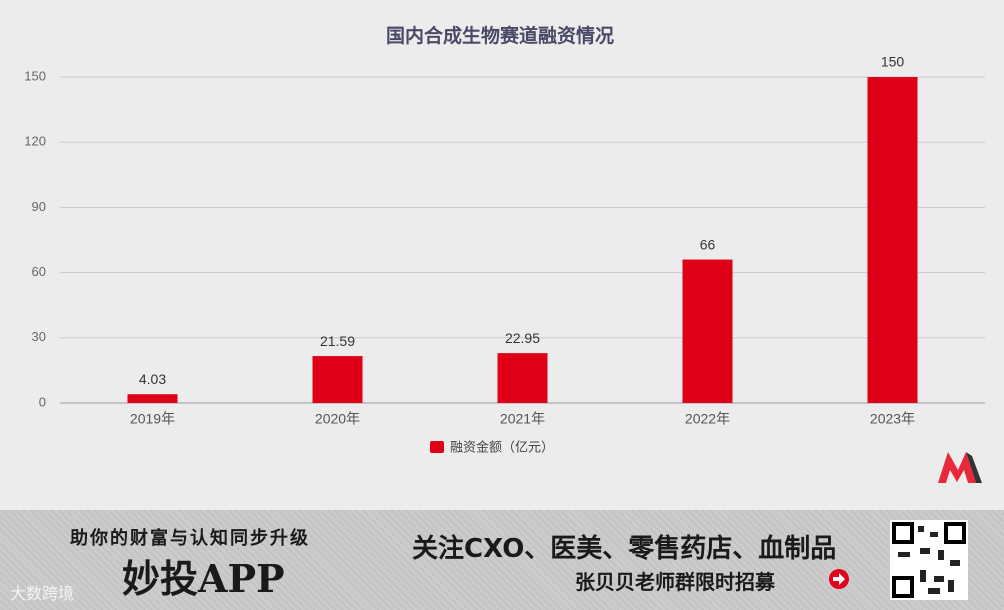  What do you see at coordinates (42, 401) in the screenshot?
I see `y-tick-label: 0` at bounding box center [42, 401].